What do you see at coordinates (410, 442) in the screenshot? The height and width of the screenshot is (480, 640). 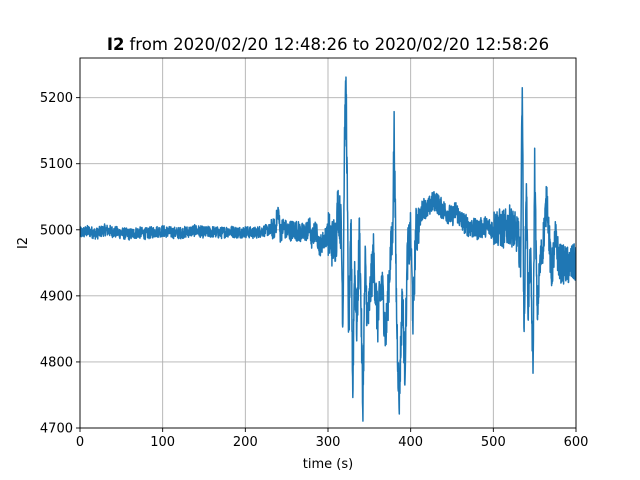 I see `x-tick-label: 400` at bounding box center [410, 442].